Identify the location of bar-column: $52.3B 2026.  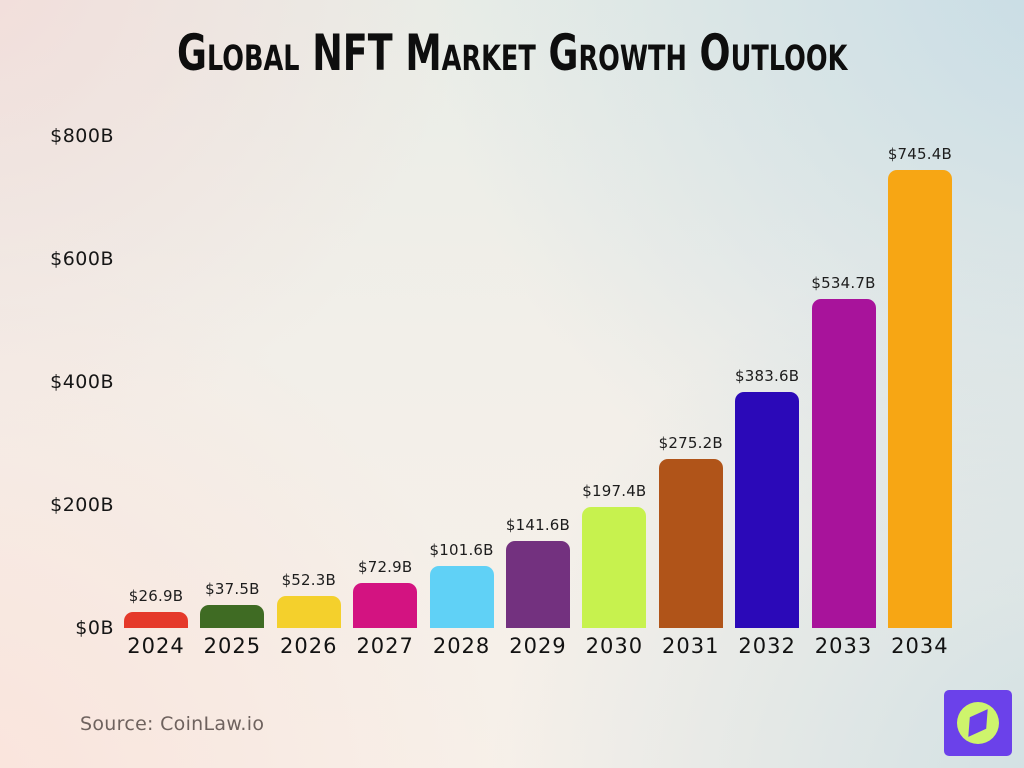
(308, 614).